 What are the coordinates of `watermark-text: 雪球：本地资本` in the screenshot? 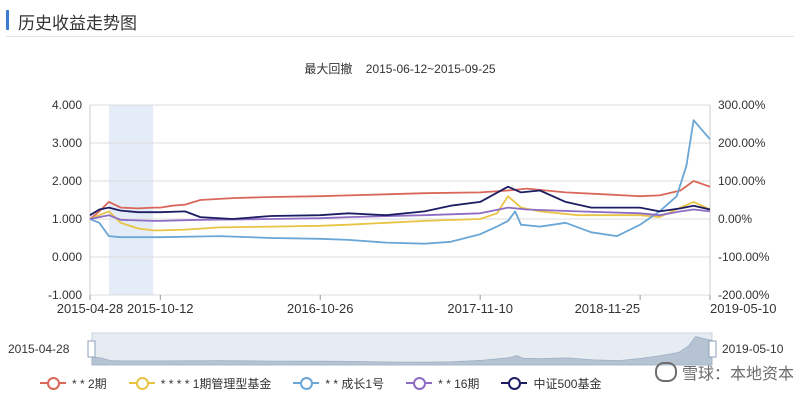 It's located at (737, 374).